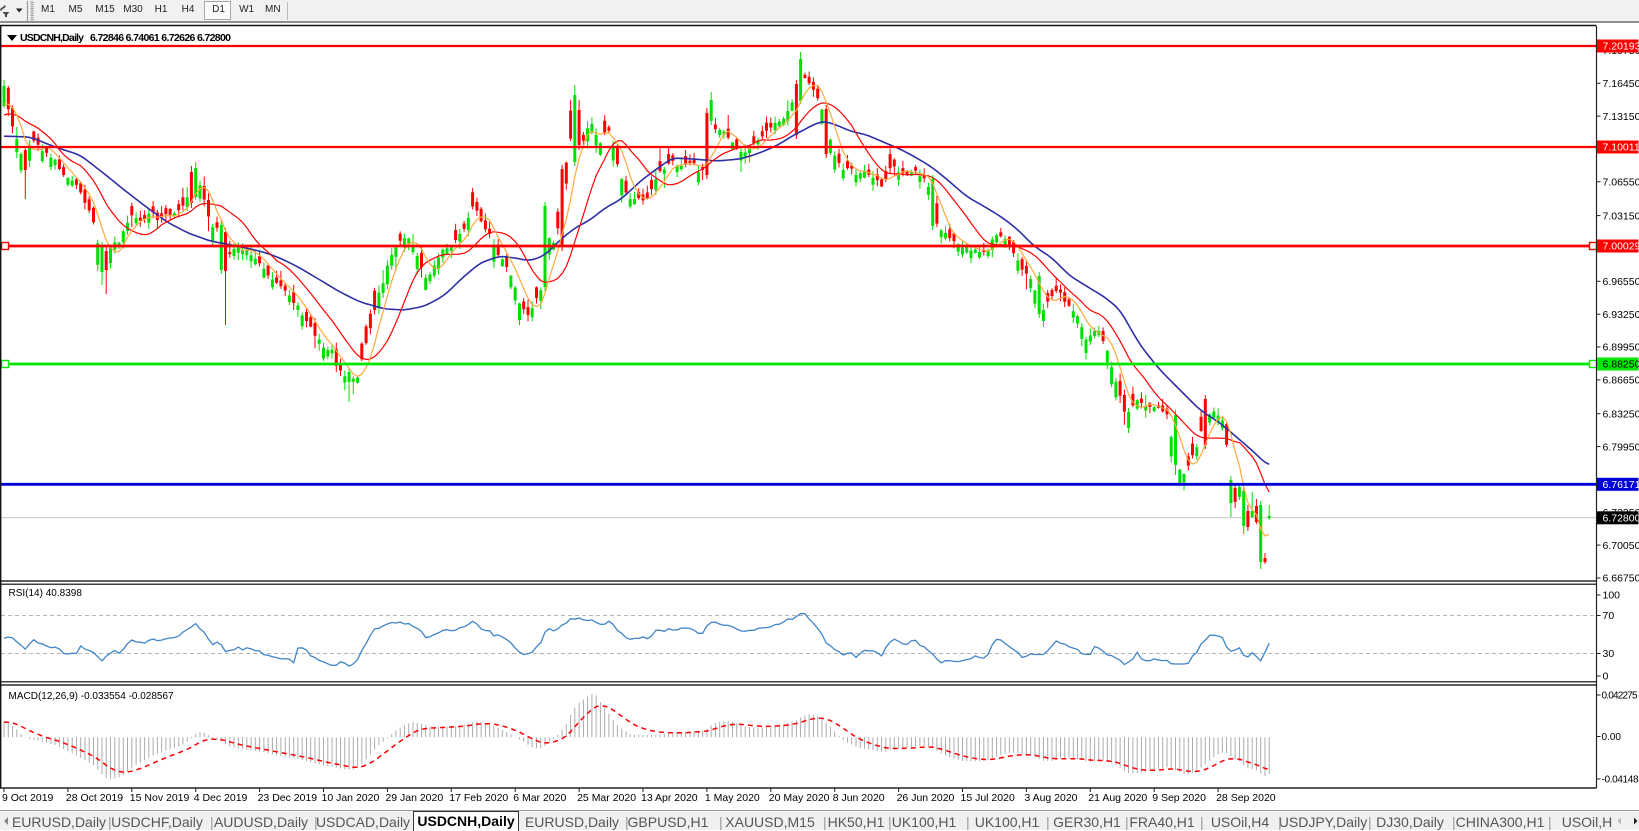 This screenshot has width=1639, height=831. I want to click on svg-text: USDCNH,Daily, so click(52, 38).